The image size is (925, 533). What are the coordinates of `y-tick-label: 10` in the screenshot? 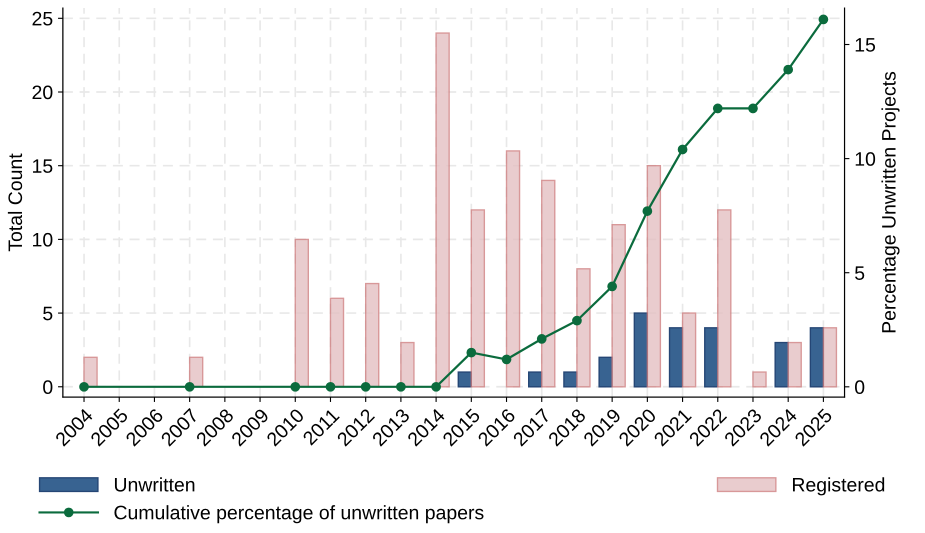 It's located at (42, 239).